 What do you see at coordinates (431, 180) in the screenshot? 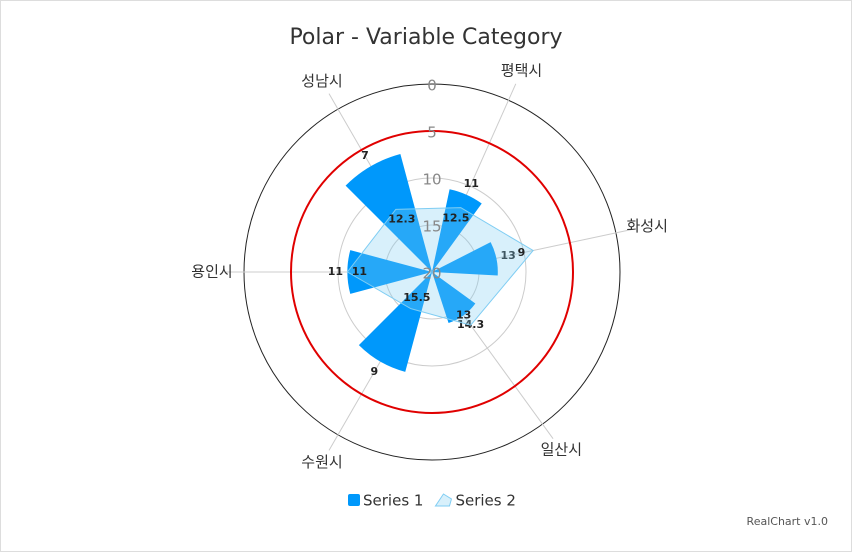
I see `y-tick-label: 10` at bounding box center [431, 180].